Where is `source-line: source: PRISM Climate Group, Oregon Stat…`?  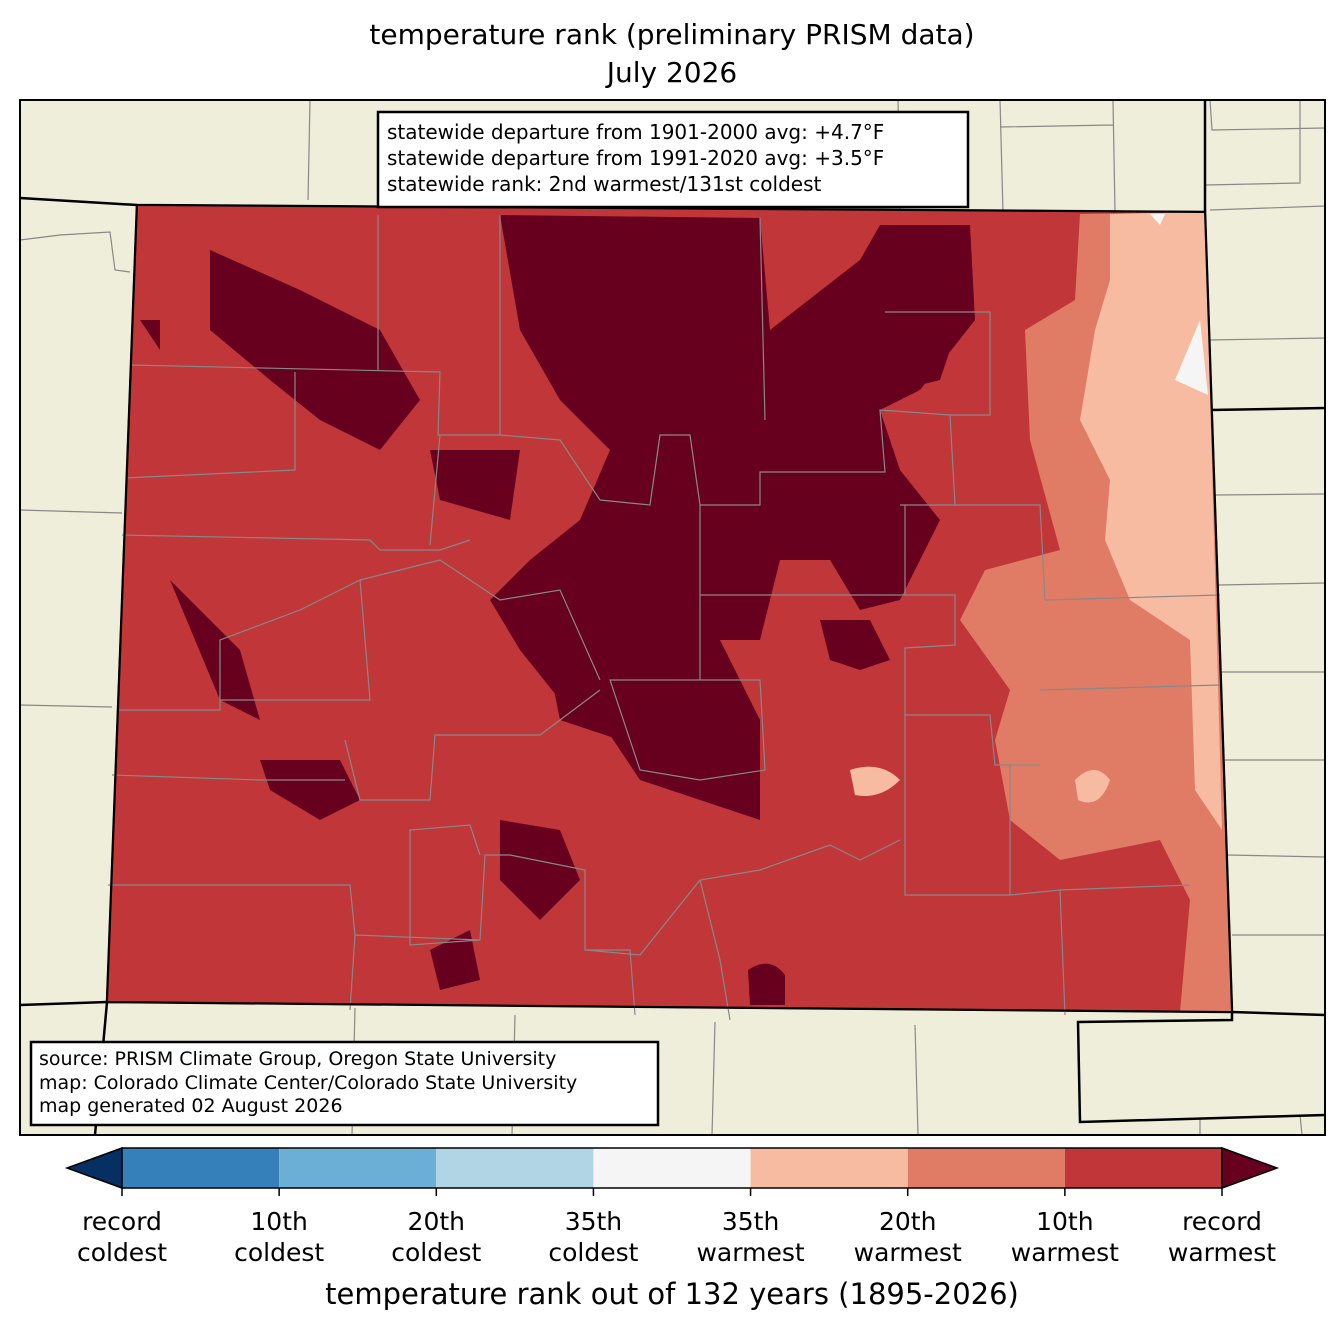
source-line: source: PRISM Climate Group, Oregon Stat… is located at coordinates (297, 1059).